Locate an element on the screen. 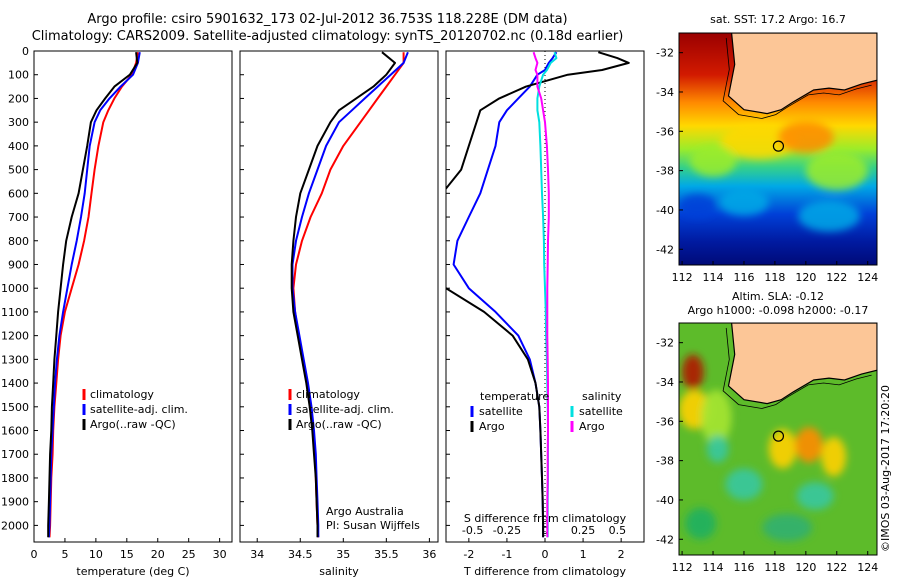 The height and width of the screenshot is (580, 900). argo-position-marker is located at coordinates (778, 146).